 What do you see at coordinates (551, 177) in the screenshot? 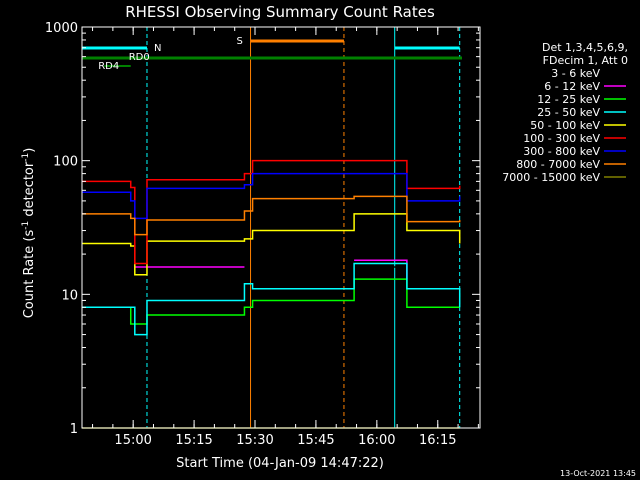
I see `legend-entry-label: 7000 - 15000 keV` at bounding box center [551, 177].